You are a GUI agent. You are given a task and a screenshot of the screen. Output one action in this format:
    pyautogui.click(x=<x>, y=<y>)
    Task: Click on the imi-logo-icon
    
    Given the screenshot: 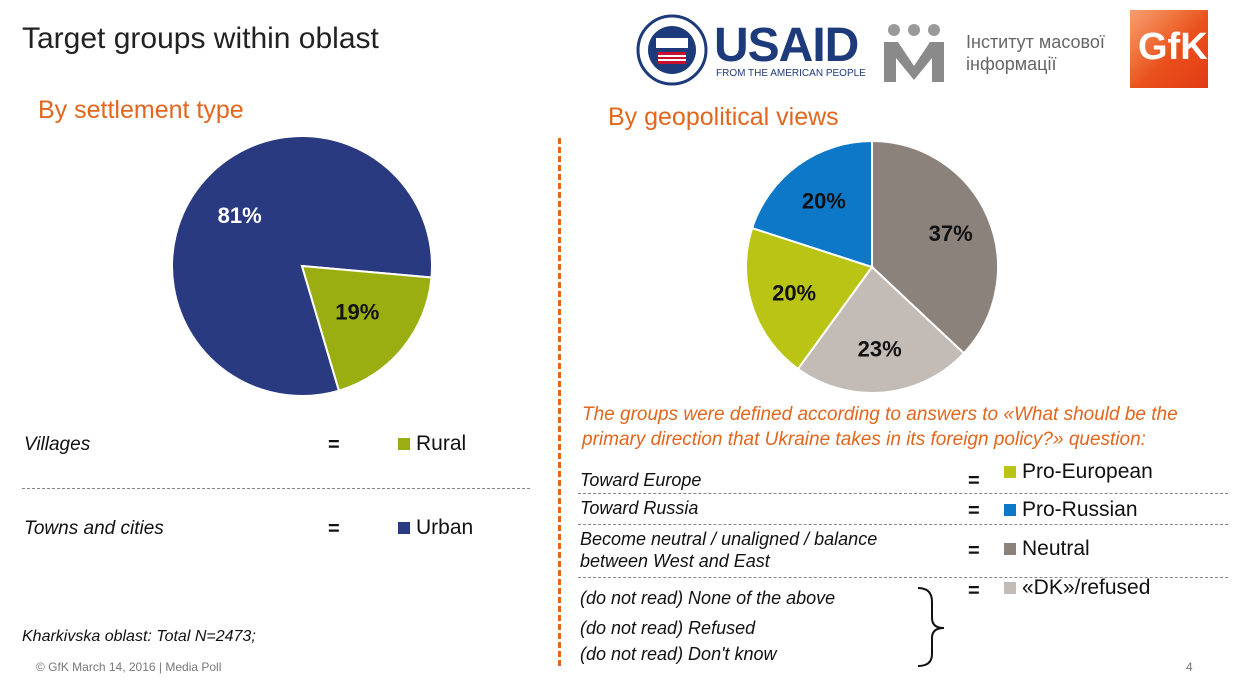 What is the action you would take?
    pyautogui.click(x=914, y=53)
    